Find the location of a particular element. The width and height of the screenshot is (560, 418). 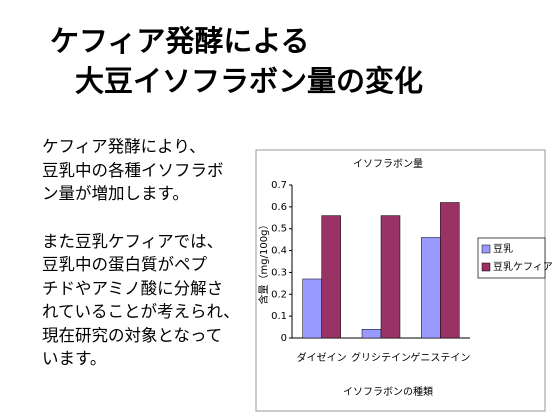

y-tick-label: 0.3 is located at coordinates (279, 272).